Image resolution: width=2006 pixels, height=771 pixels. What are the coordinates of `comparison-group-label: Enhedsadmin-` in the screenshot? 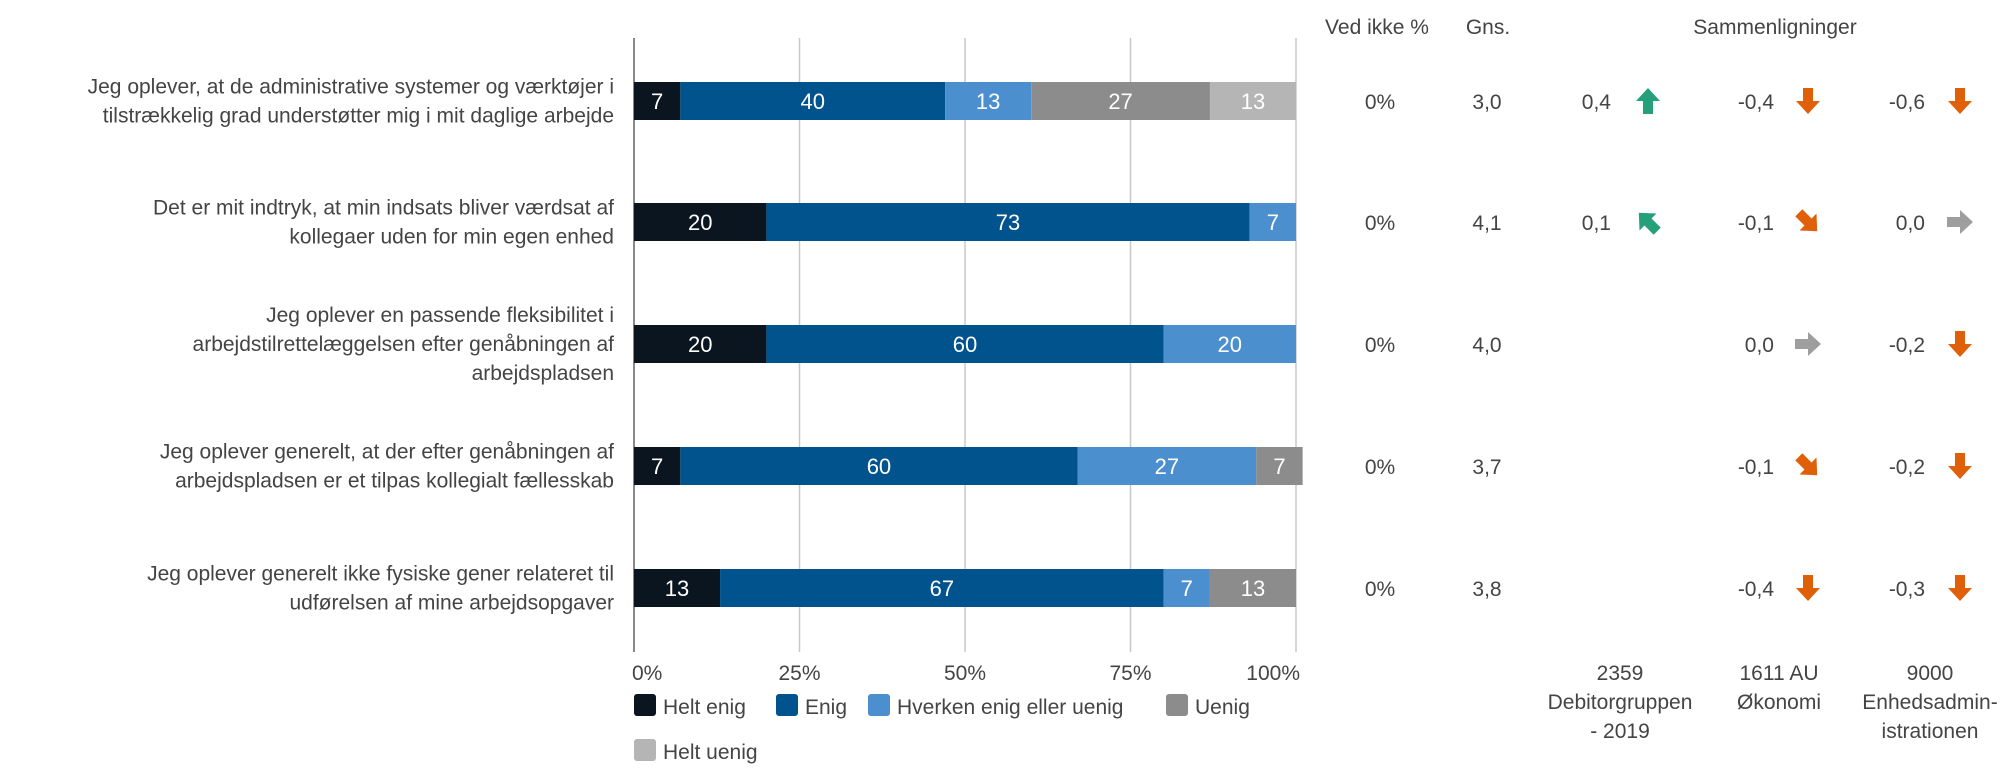 It's located at (1929, 702).